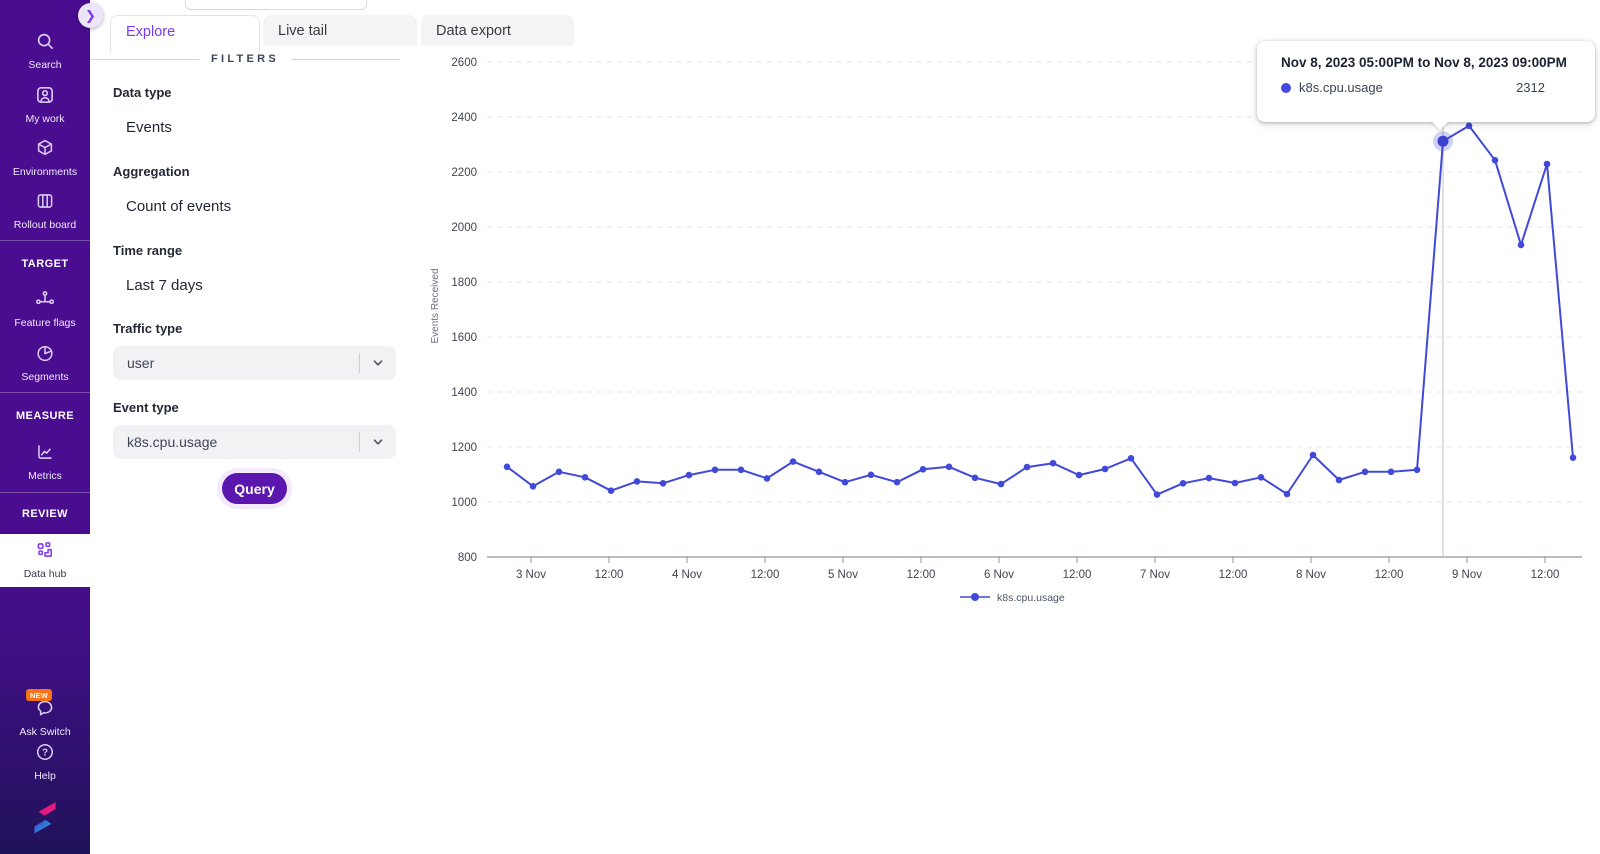 The width and height of the screenshot is (1600, 854). I want to click on legend-label: k8s.cpu.usage, so click(1031, 598).